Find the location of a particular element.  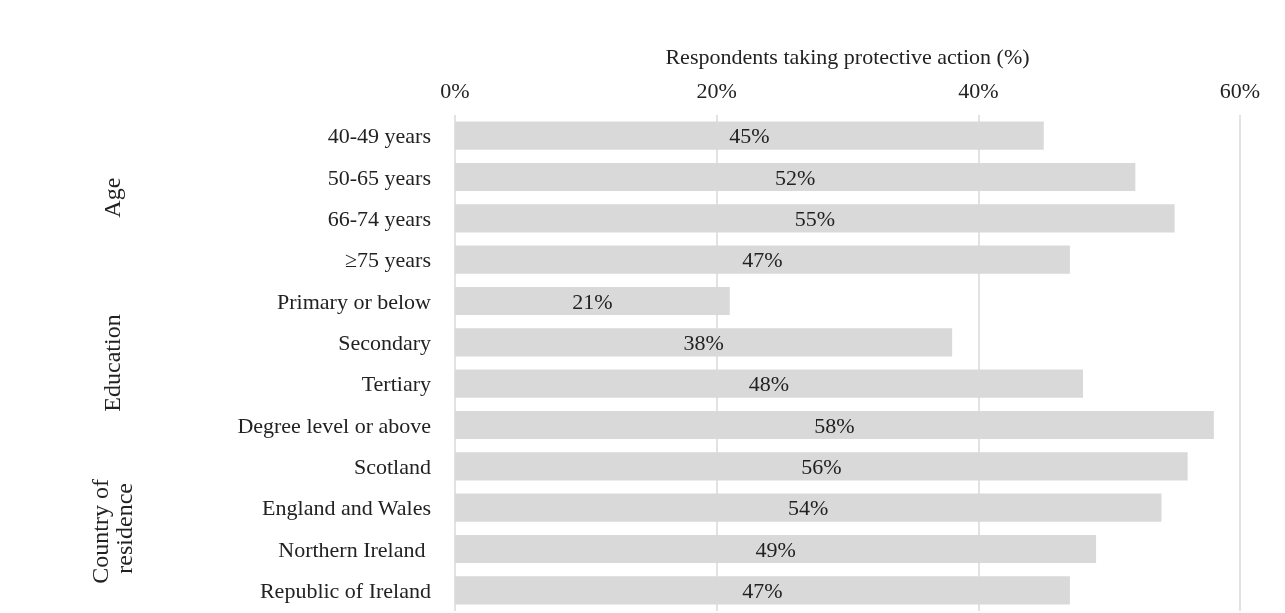

x-tick-label: 20% is located at coordinates (716, 90).